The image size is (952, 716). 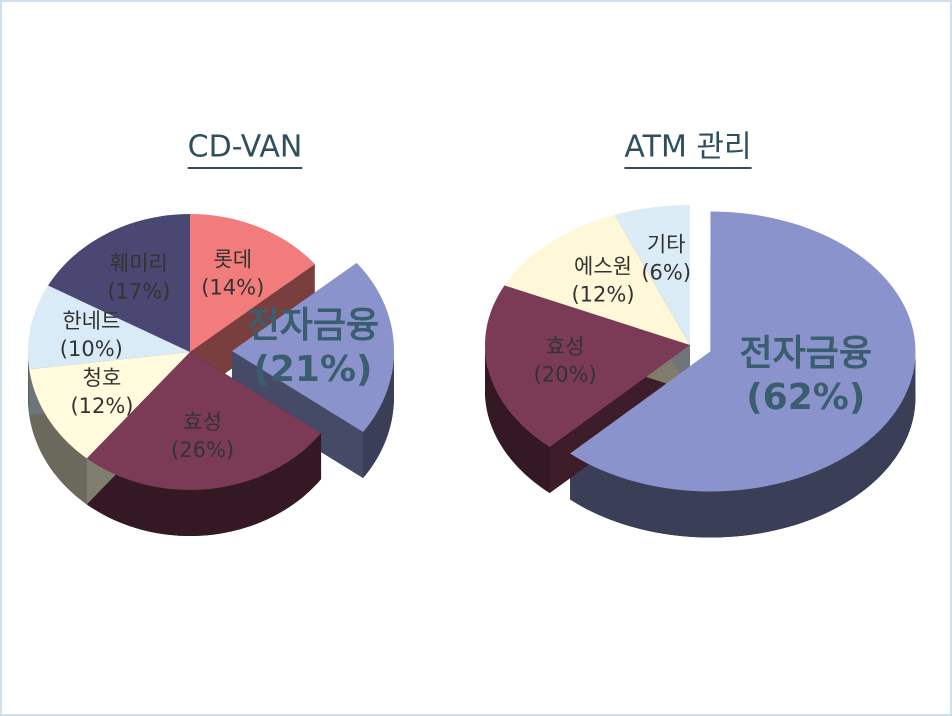 What do you see at coordinates (138, 291) in the screenshot?
I see `slice-value-label: (17%)` at bounding box center [138, 291].